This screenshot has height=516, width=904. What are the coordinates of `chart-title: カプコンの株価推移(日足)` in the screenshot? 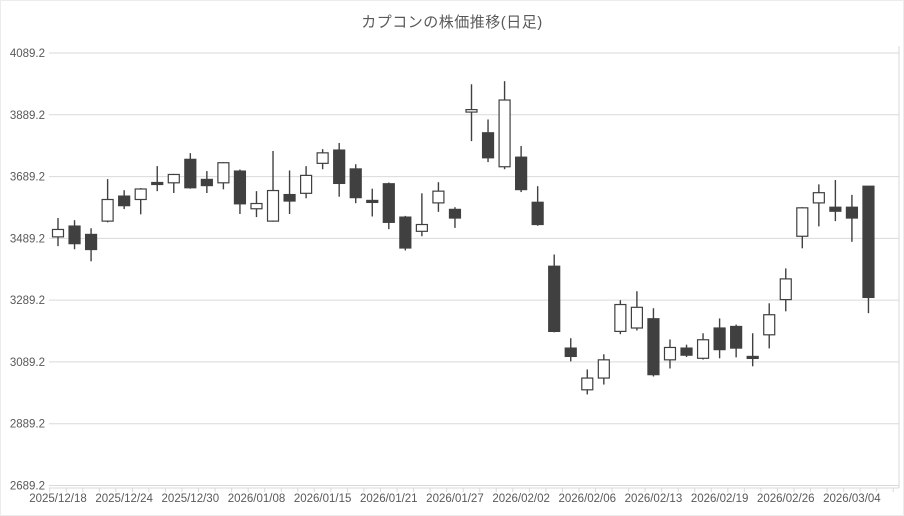 It's located at (452, 22).